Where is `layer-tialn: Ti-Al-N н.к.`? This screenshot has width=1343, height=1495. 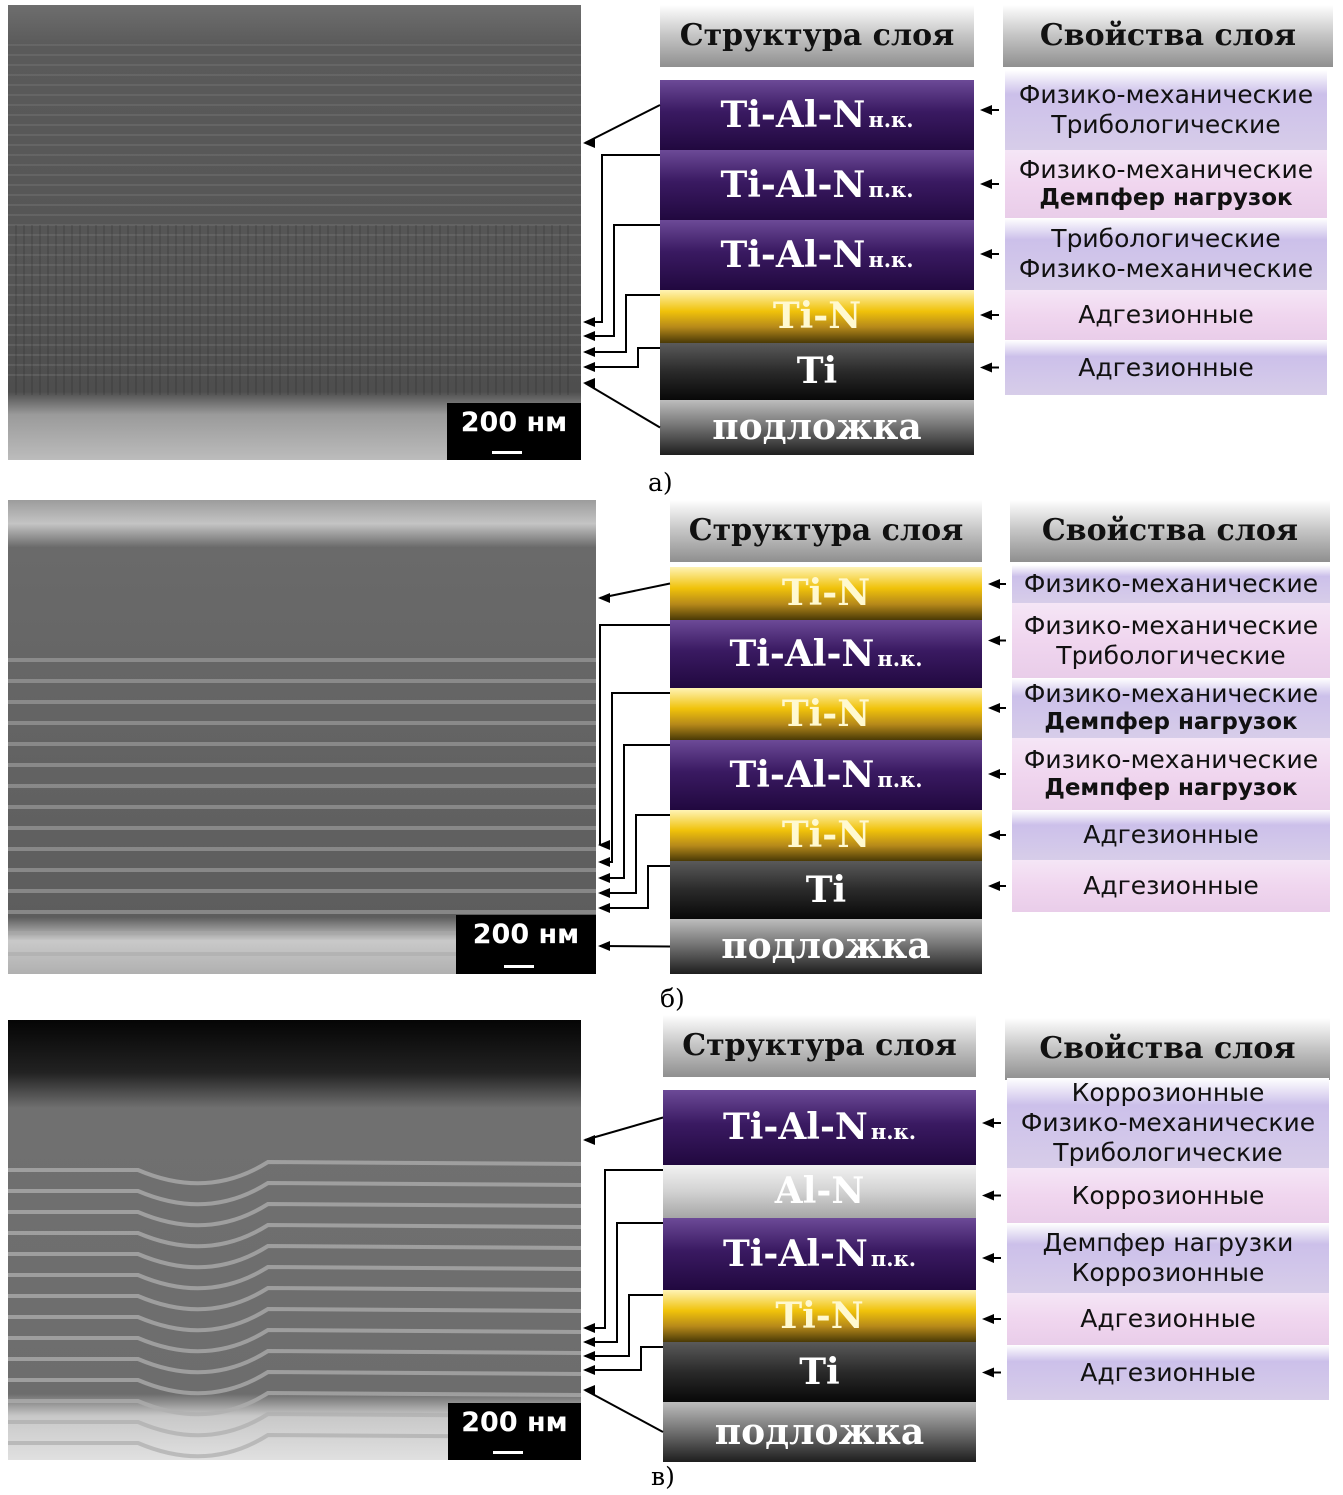 layer-tialn: Ti-Al-N н.к. is located at coordinates (819, 1127).